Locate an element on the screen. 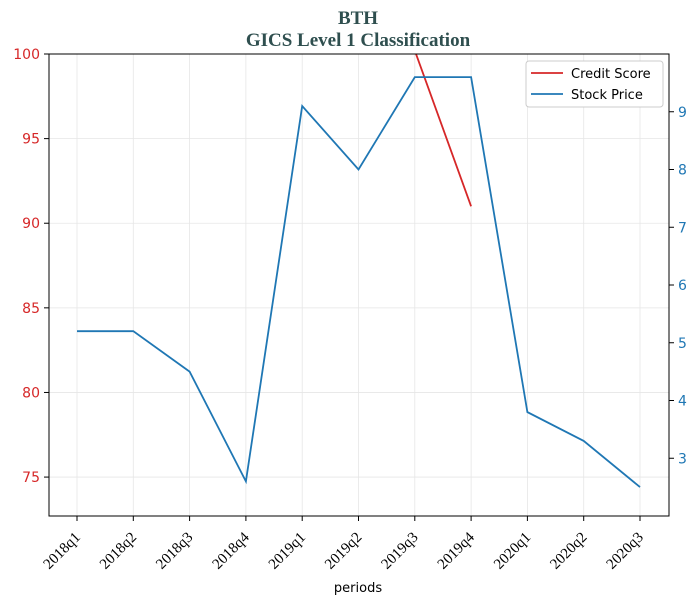  chart-title: BTH is located at coordinates (358, 18).